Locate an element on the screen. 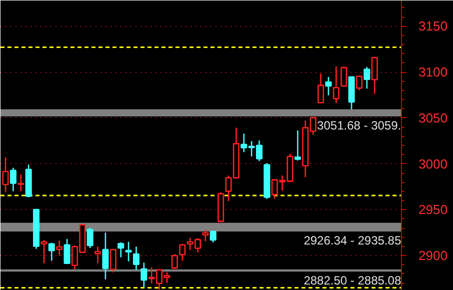 This screenshot has width=453, height=290. y-tick-label: 2900 is located at coordinates (433, 256).